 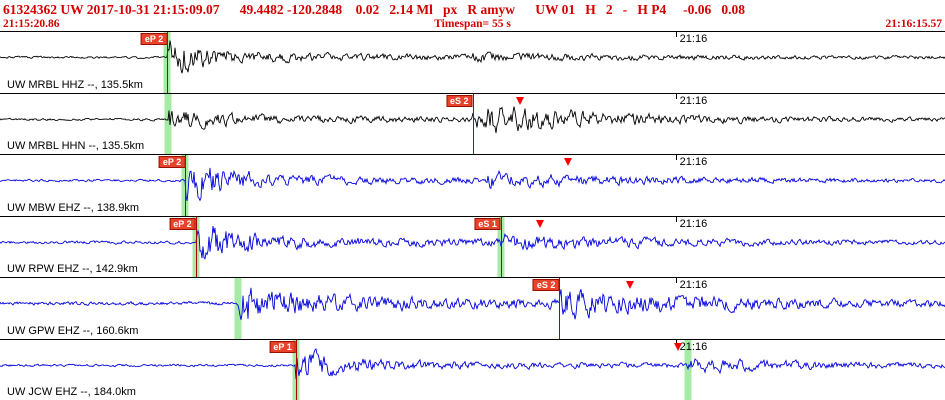 I want to click on timespan-label: Timespan= 55 s, so click(x=472, y=24).